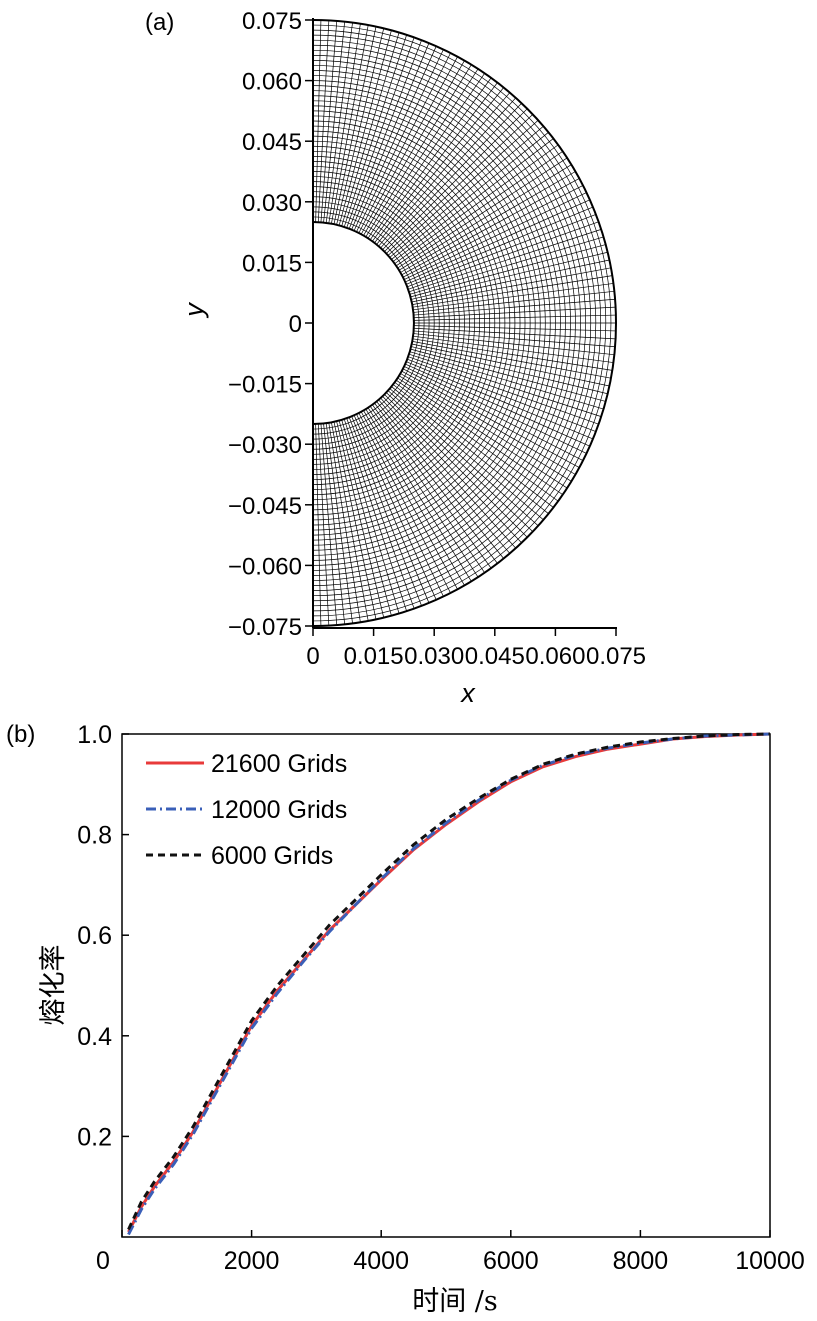  Describe the element at coordinates (94, 836) in the screenshot. I see `y-tick-label: 0.8` at that location.